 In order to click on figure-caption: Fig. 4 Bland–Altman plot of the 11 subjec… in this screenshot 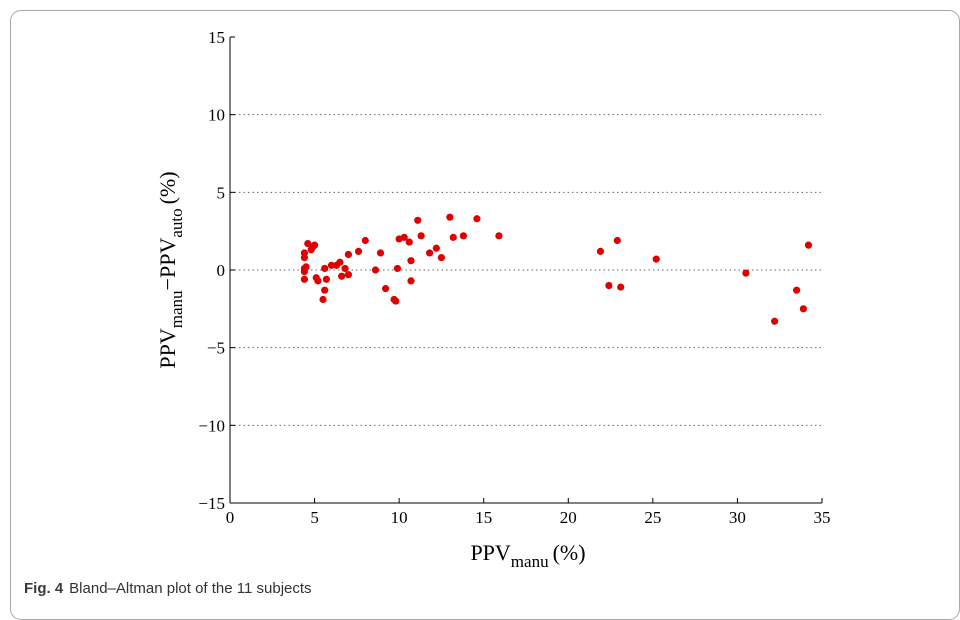, I will do `click(168, 588)`.